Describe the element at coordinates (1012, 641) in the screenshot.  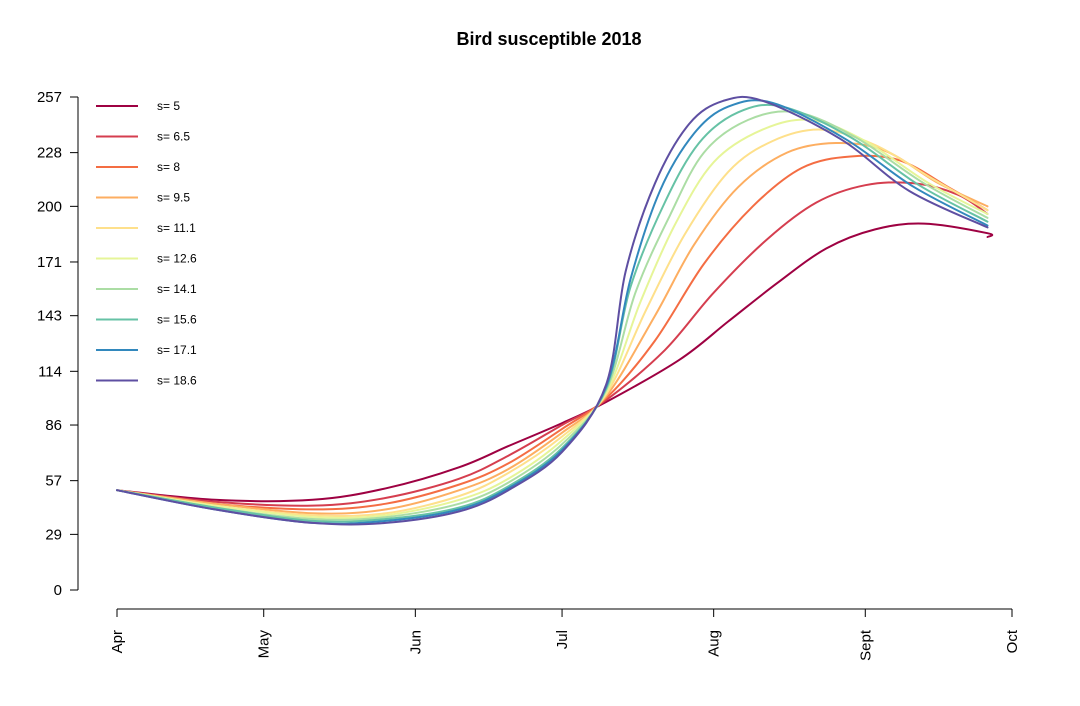
I see `x-tick-label: Oct` at that location.